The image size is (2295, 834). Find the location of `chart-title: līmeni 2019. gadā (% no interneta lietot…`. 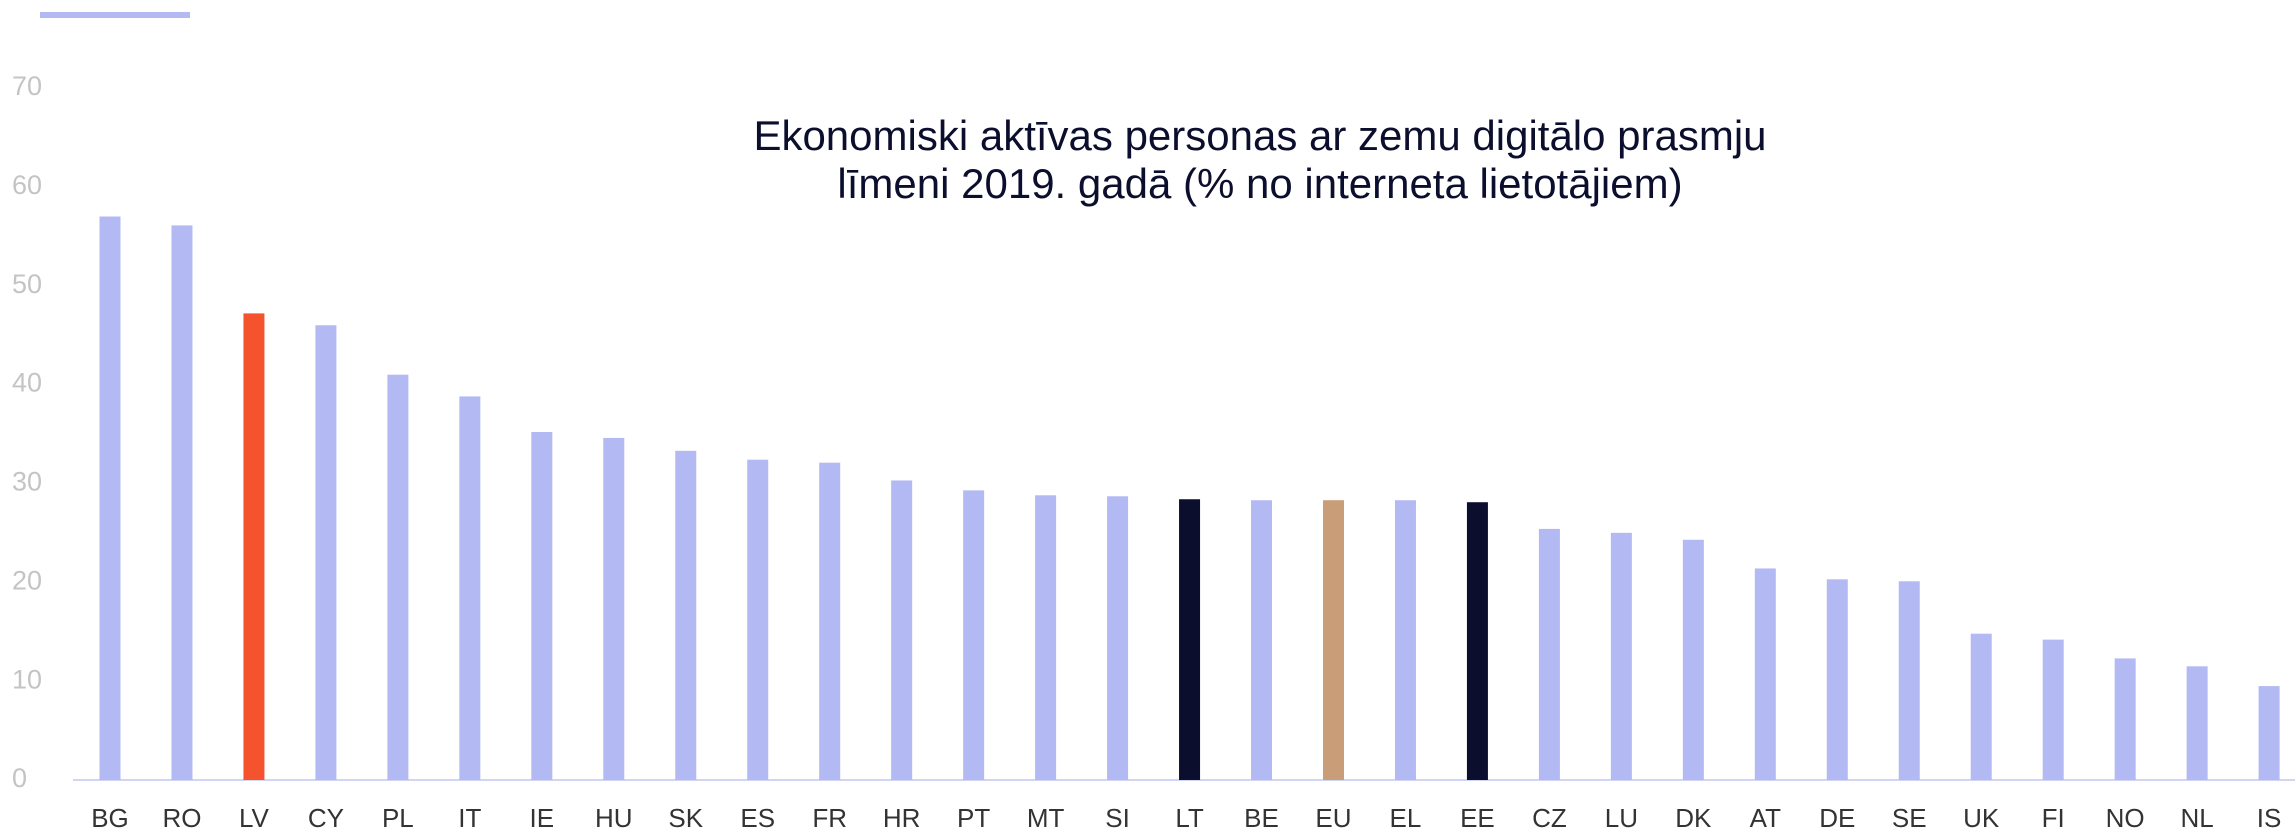

chart-title: līmeni 2019. gadā (% no interneta lietot… is located at coordinates (1259, 183).